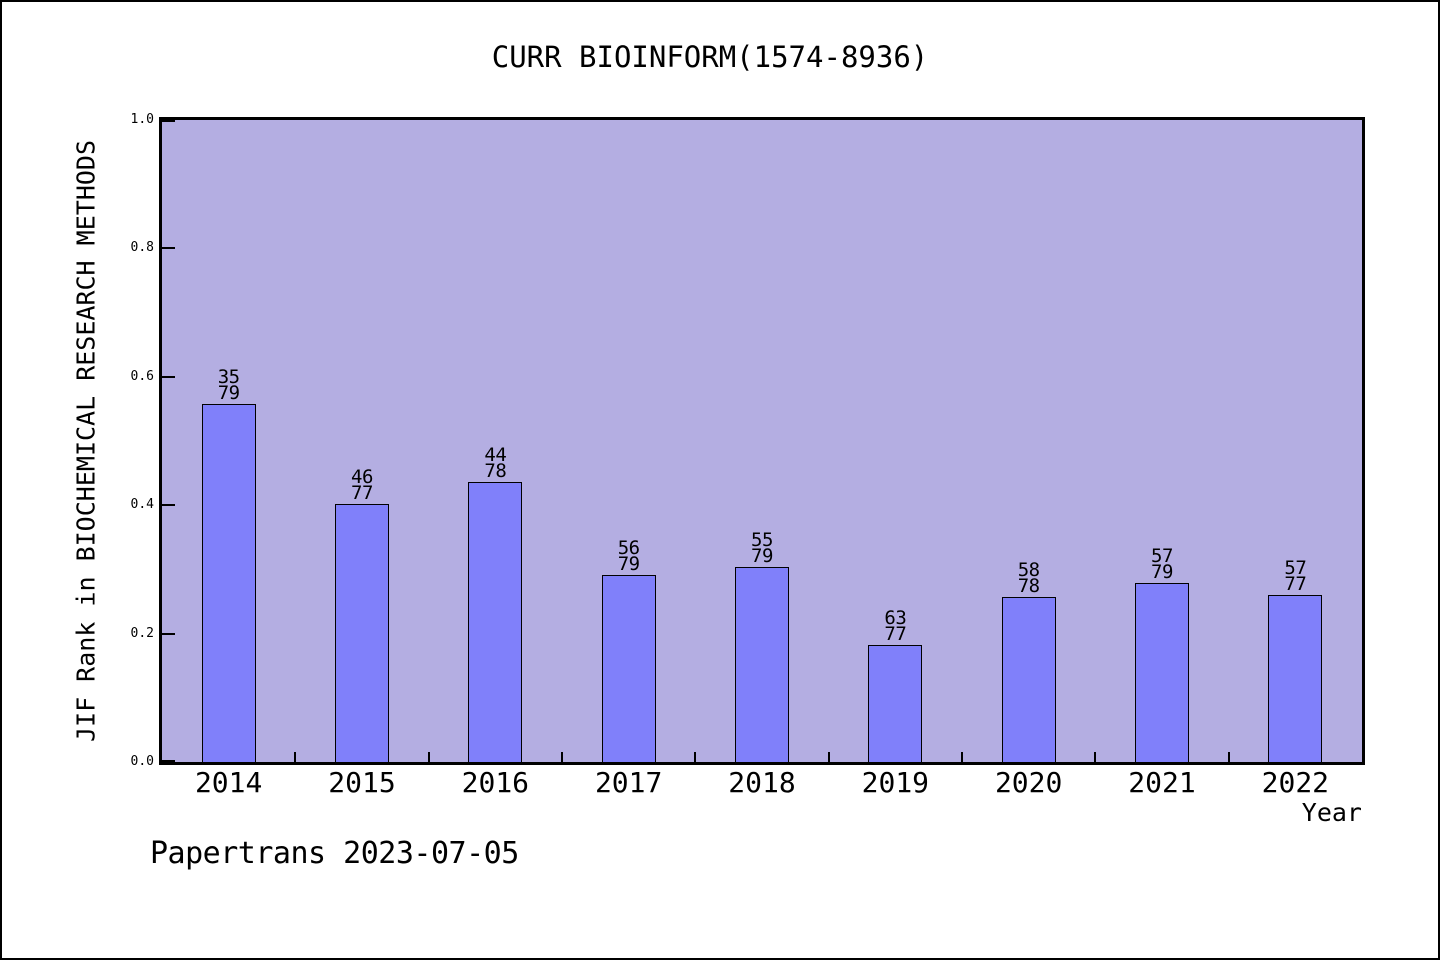 The image size is (1440, 960). I want to click on bar-value-label-2014: 35 79, so click(228, 385).